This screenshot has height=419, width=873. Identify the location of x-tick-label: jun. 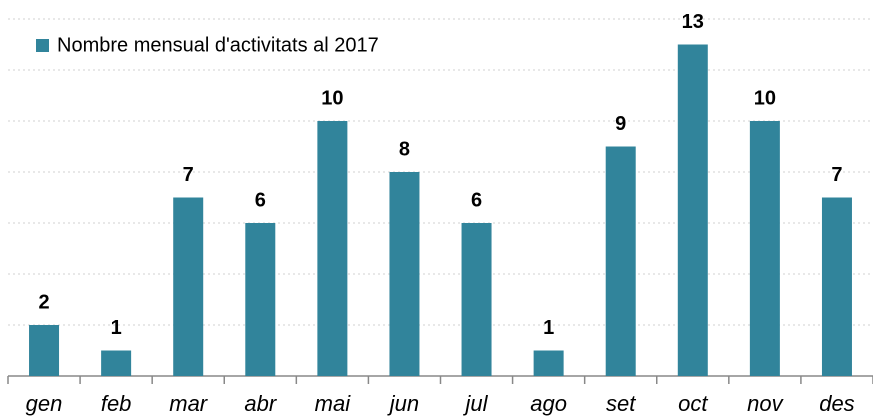
(403, 403).